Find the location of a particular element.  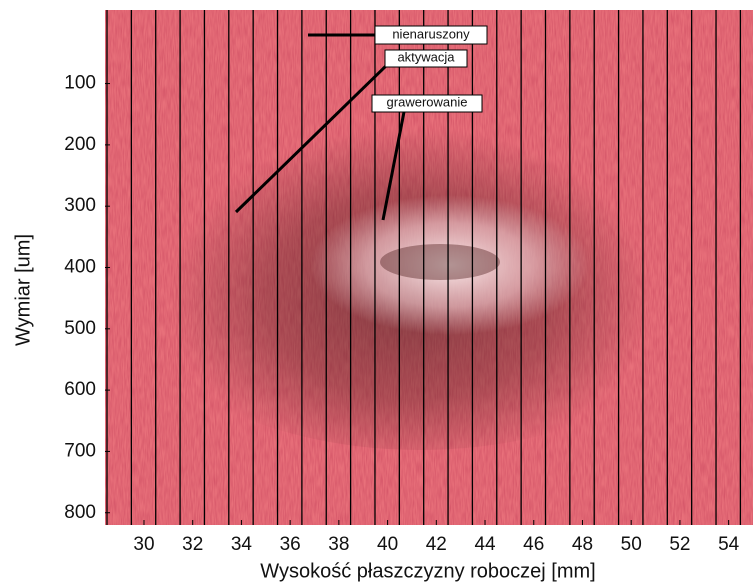

x-tick-label: 30 is located at coordinates (143, 544).